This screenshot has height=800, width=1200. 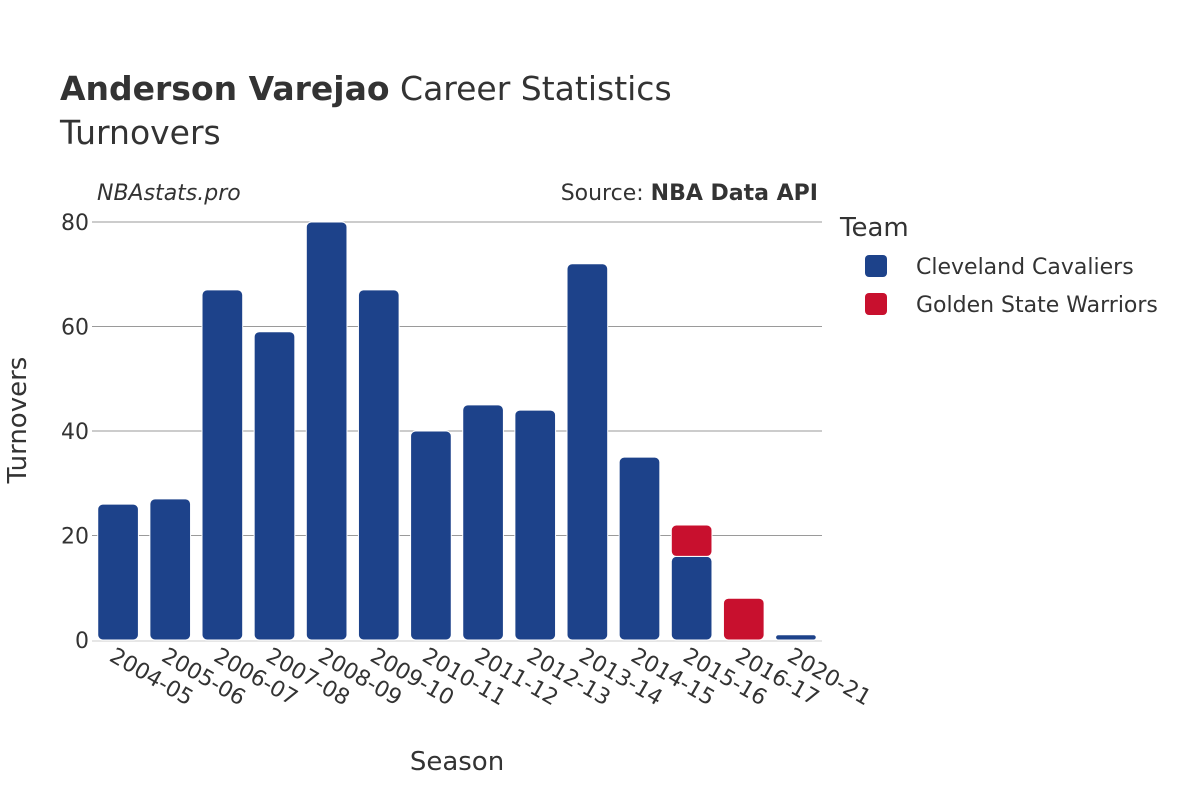 I want to click on bar-2007-08-cleveland-cavaliers, so click(x=274, y=486).